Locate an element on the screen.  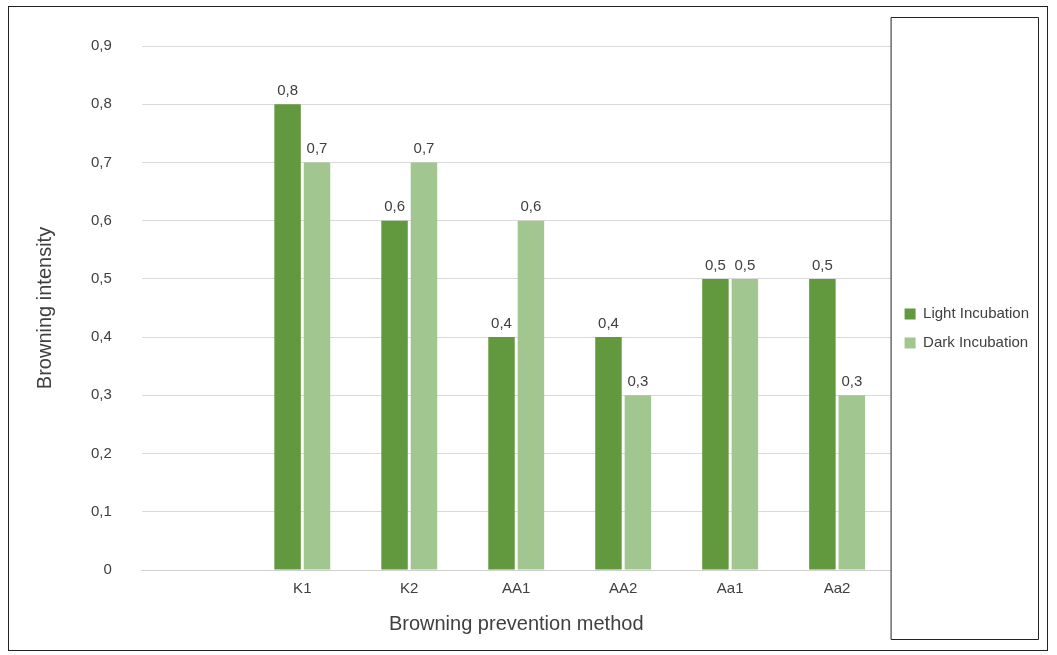
y-tick-label: 0 is located at coordinates (107, 569).